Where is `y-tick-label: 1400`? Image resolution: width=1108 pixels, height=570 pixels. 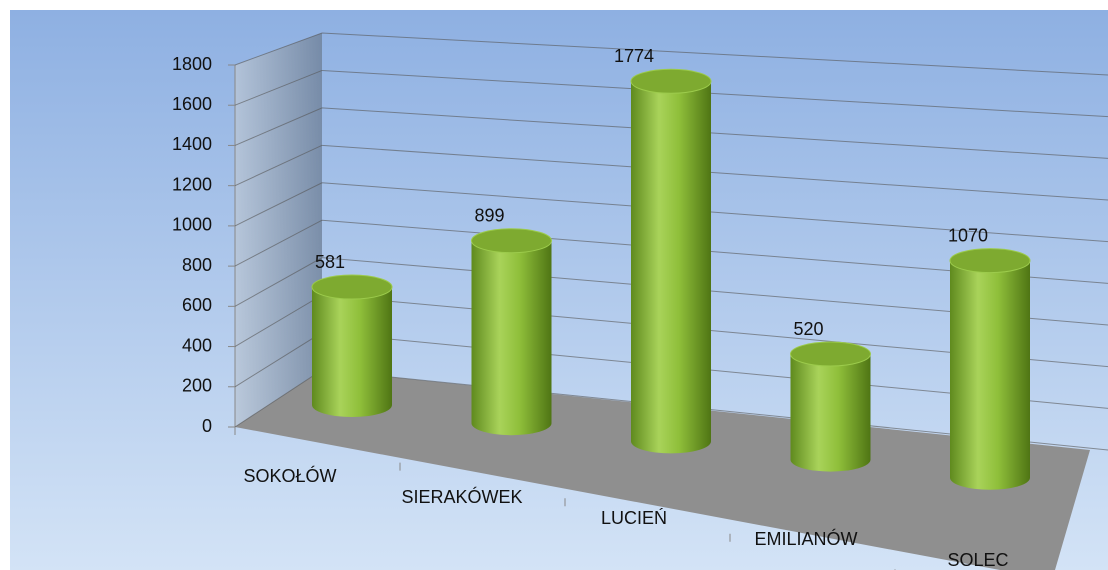 y-tick-label: 1400 is located at coordinates (192, 144).